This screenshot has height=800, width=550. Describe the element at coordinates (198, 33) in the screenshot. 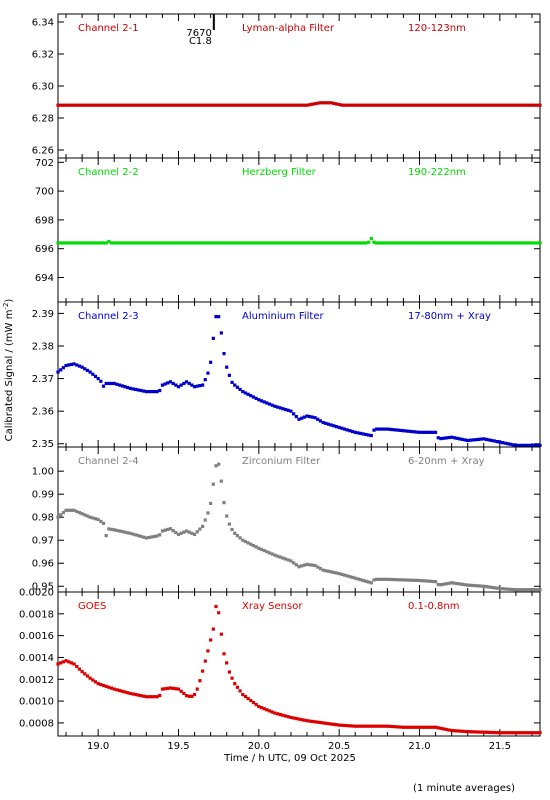

I see `flare-marker-label: 7670` at that location.